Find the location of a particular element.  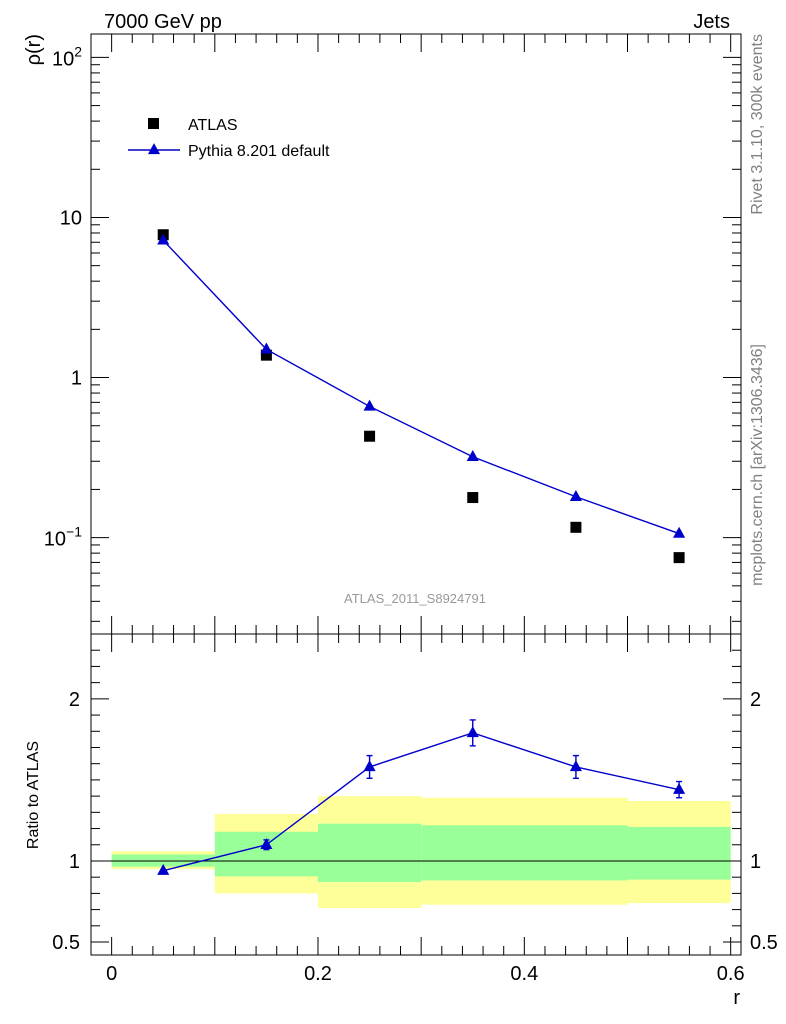

y-tick-label-left: 2 is located at coordinates (74, 700).